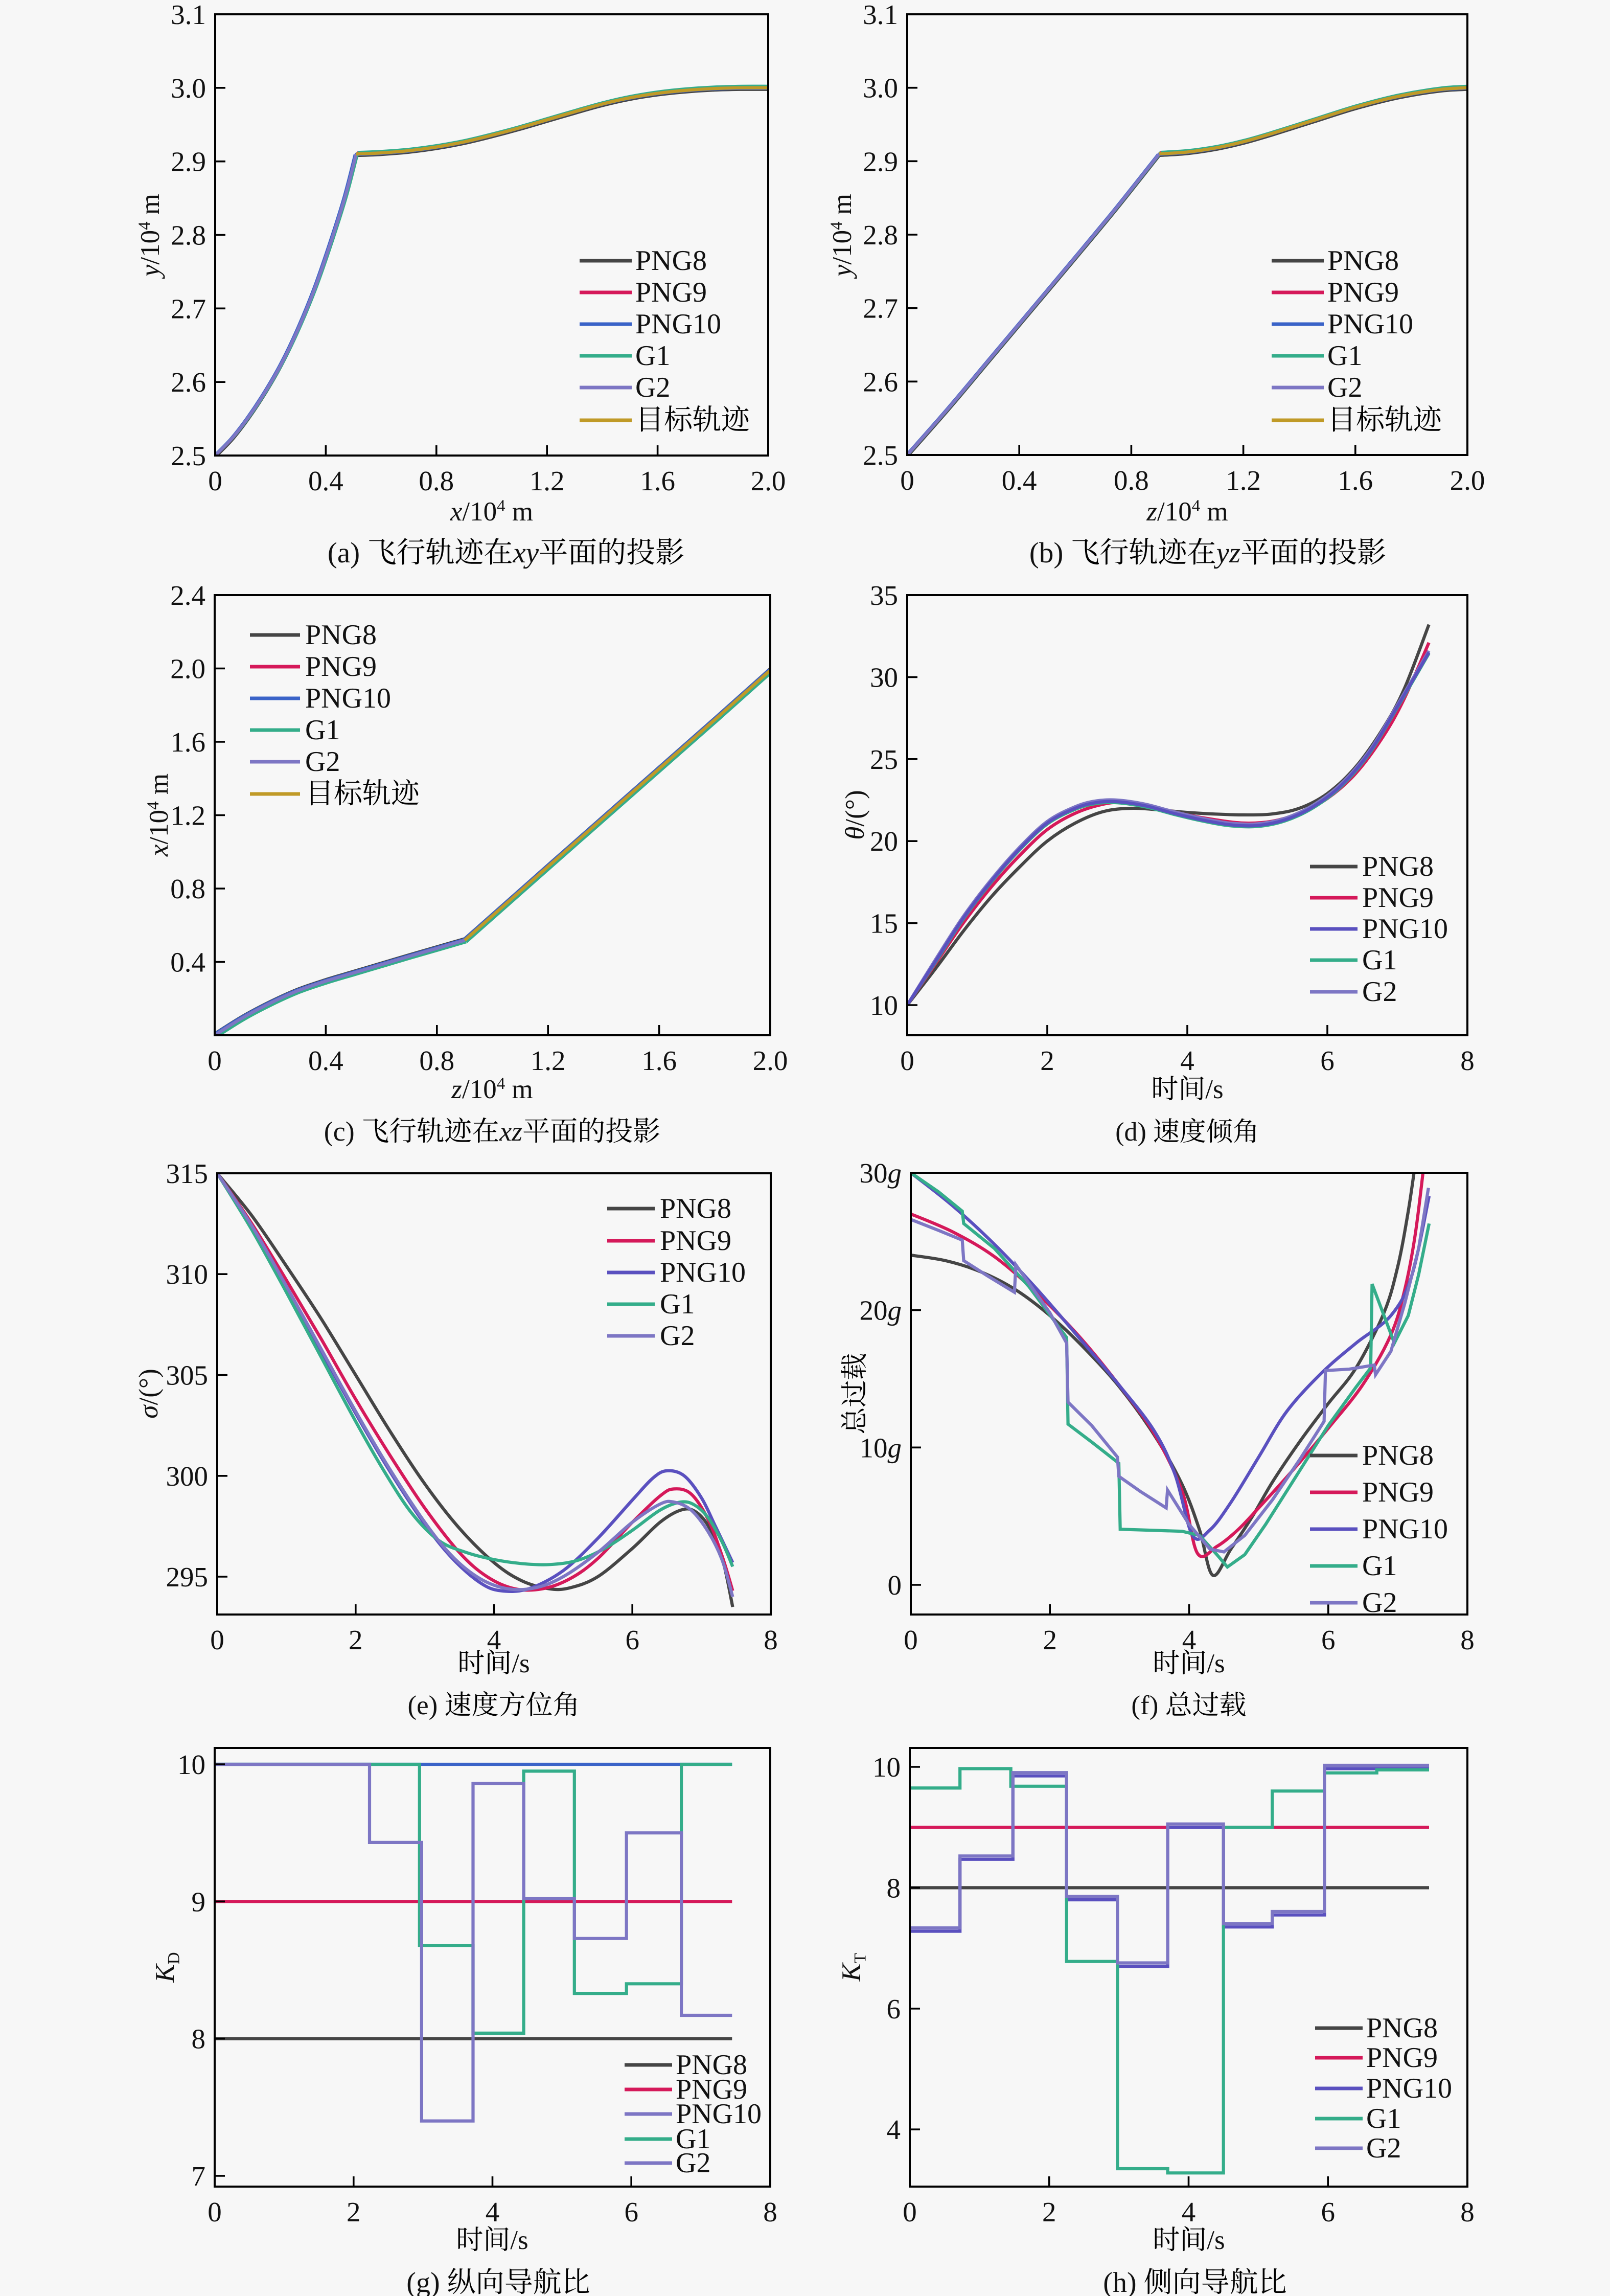  What do you see at coordinates (861, 1958) in the screenshot?
I see `svg-text: T` at bounding box center [861, 1958].